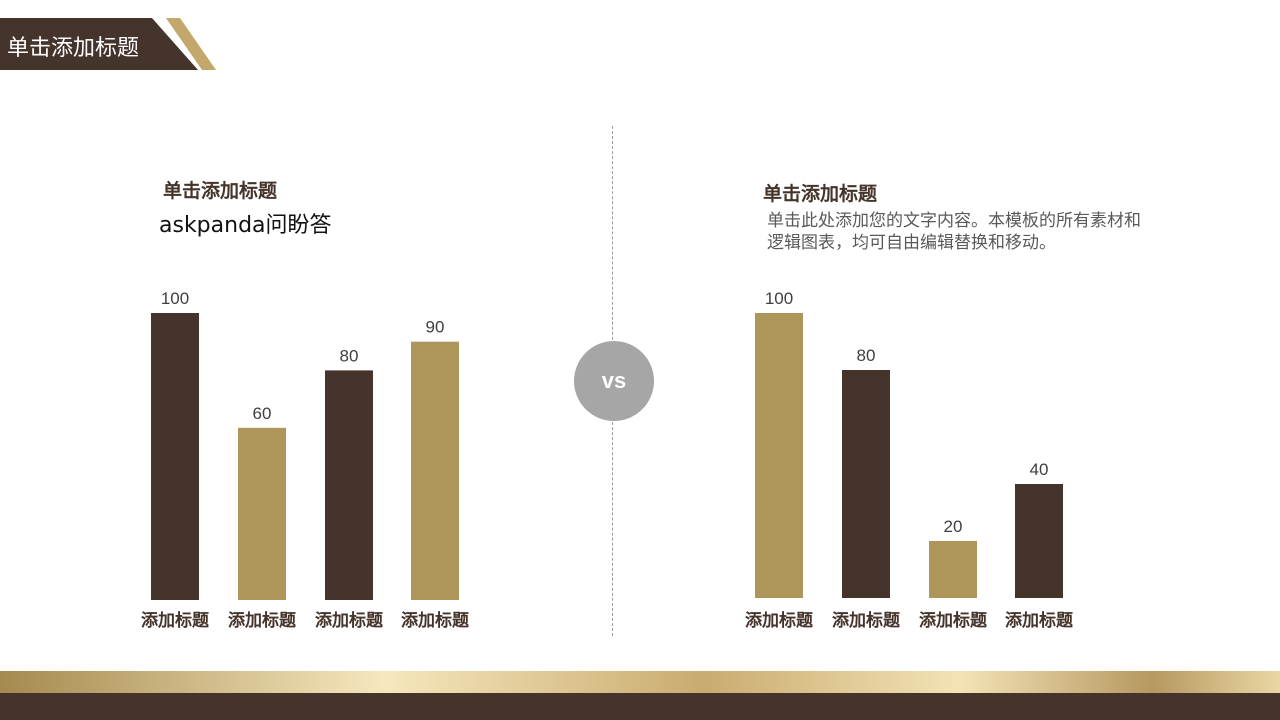 This screenshot has height=720, width=1280. I want to click on right-bar-chart: 100 添加标题 80 添加标题 20 添加标题 40 添加标题, so click(909, 460).